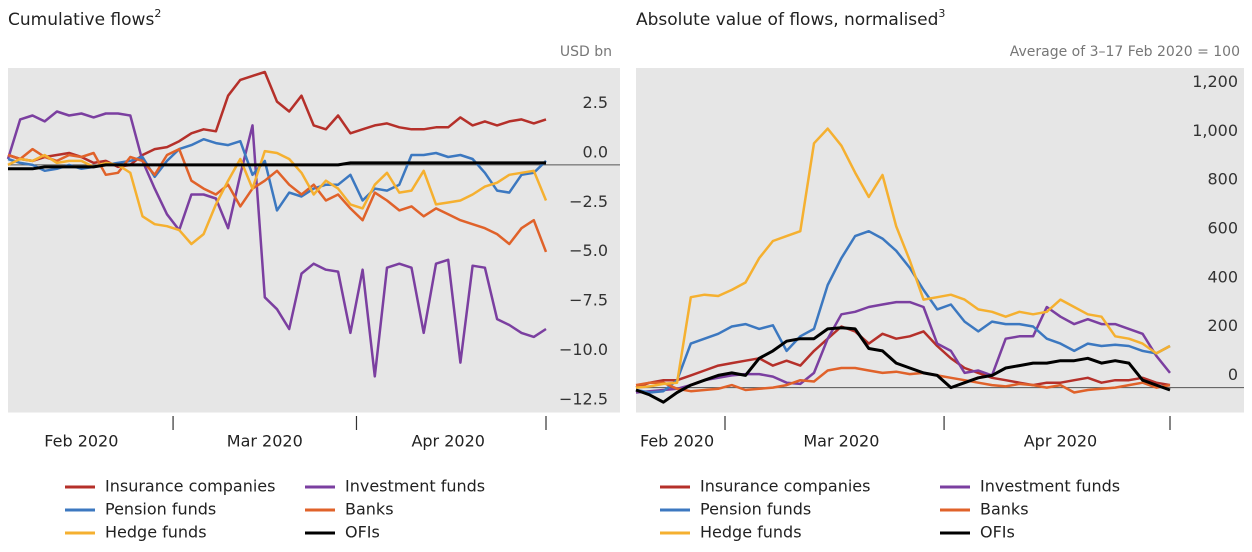  What do you see at coordinates (1222, 228) in the screenshot?
I see `y-tick-label: 600` at bounding box center [1222, 228].